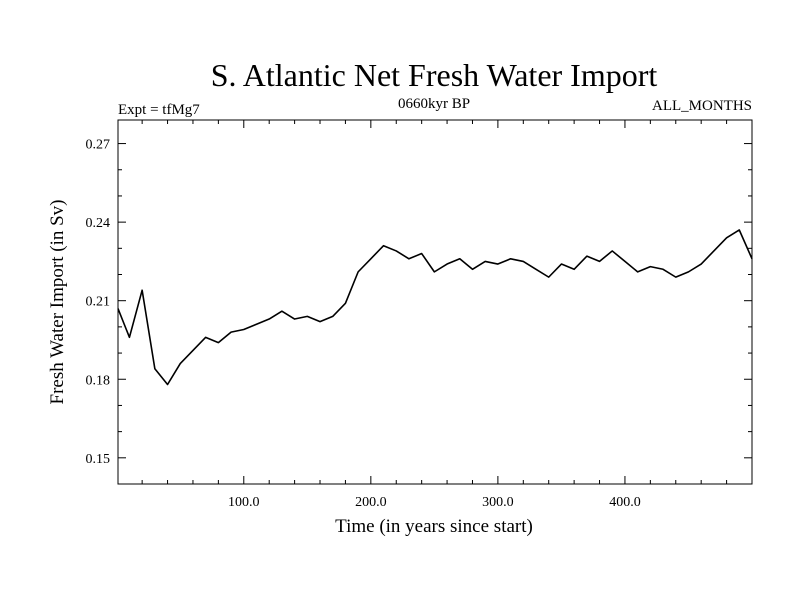 This screenshot has width=800, height=600. I want to click on x-tick-label: 200.0, so click(371, 502).